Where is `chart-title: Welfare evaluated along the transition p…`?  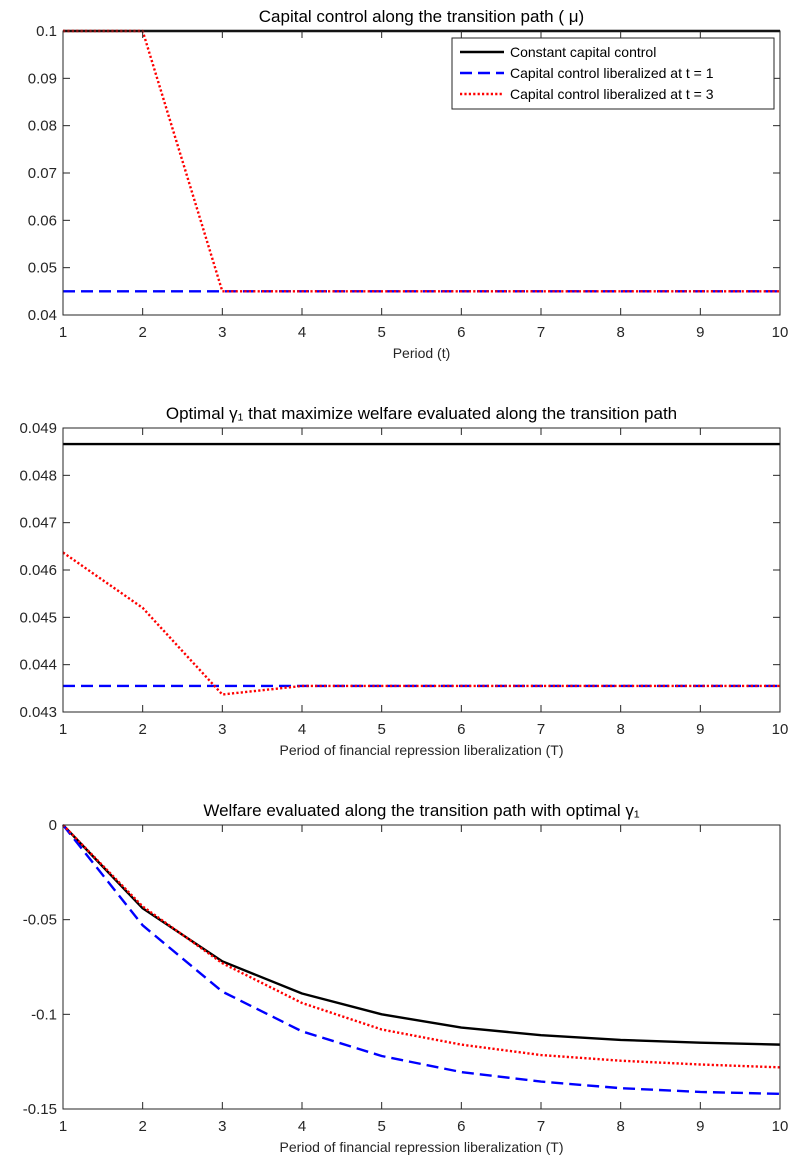 chart-title: Welfare evaluated along the transition p… is located at coordinates (421, 810).